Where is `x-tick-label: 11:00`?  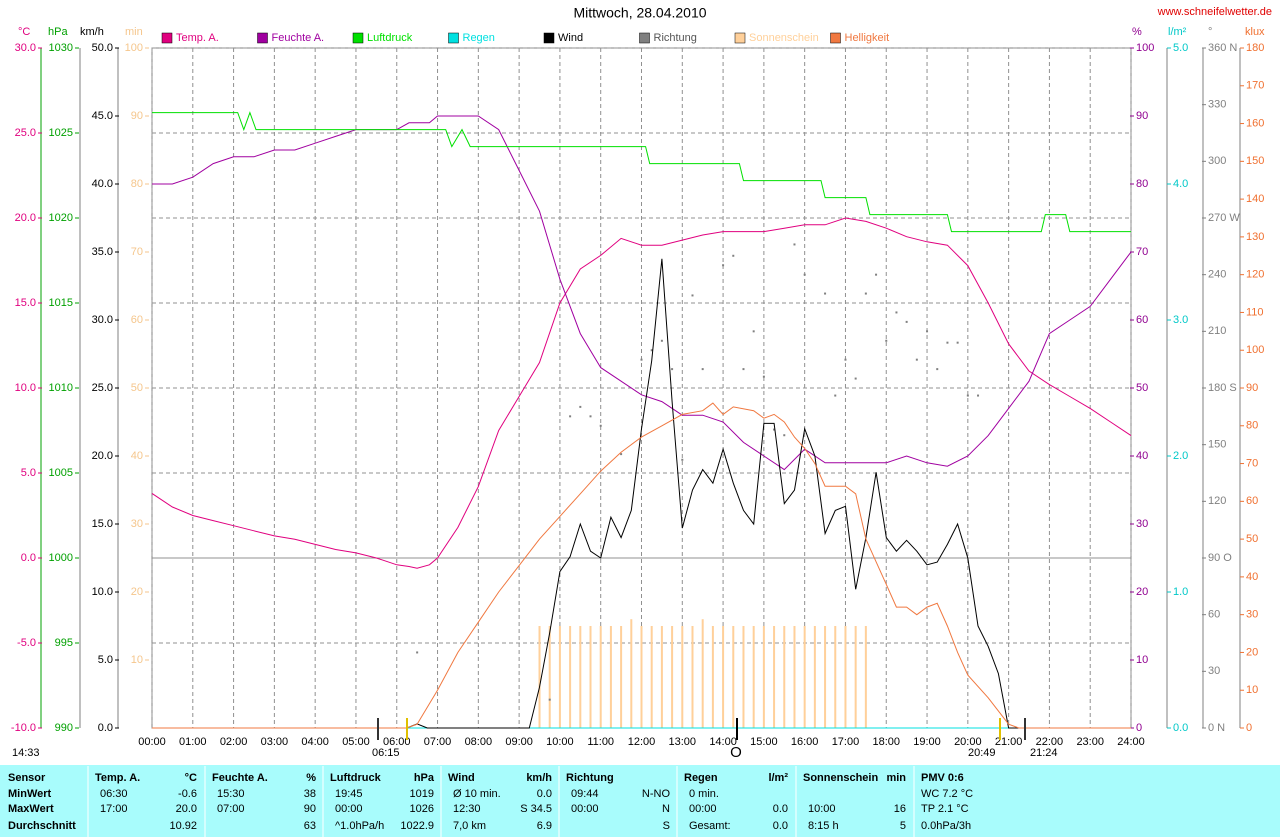 x-tick-label: 11:00 is located at coordinates (600, 742).